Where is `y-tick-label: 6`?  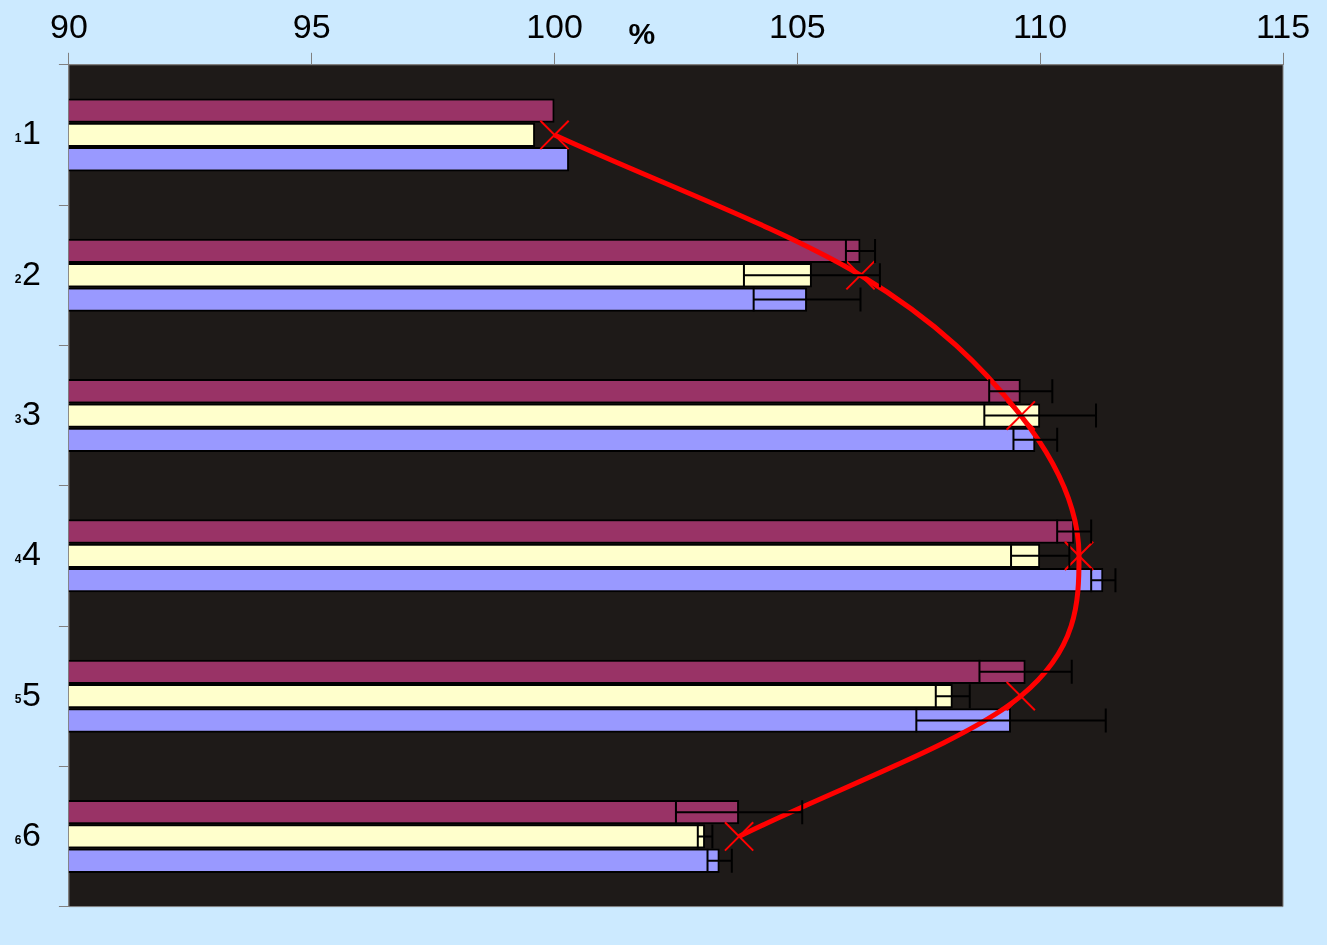 y-tick-label: 6 is located at coordinates (31, 833).